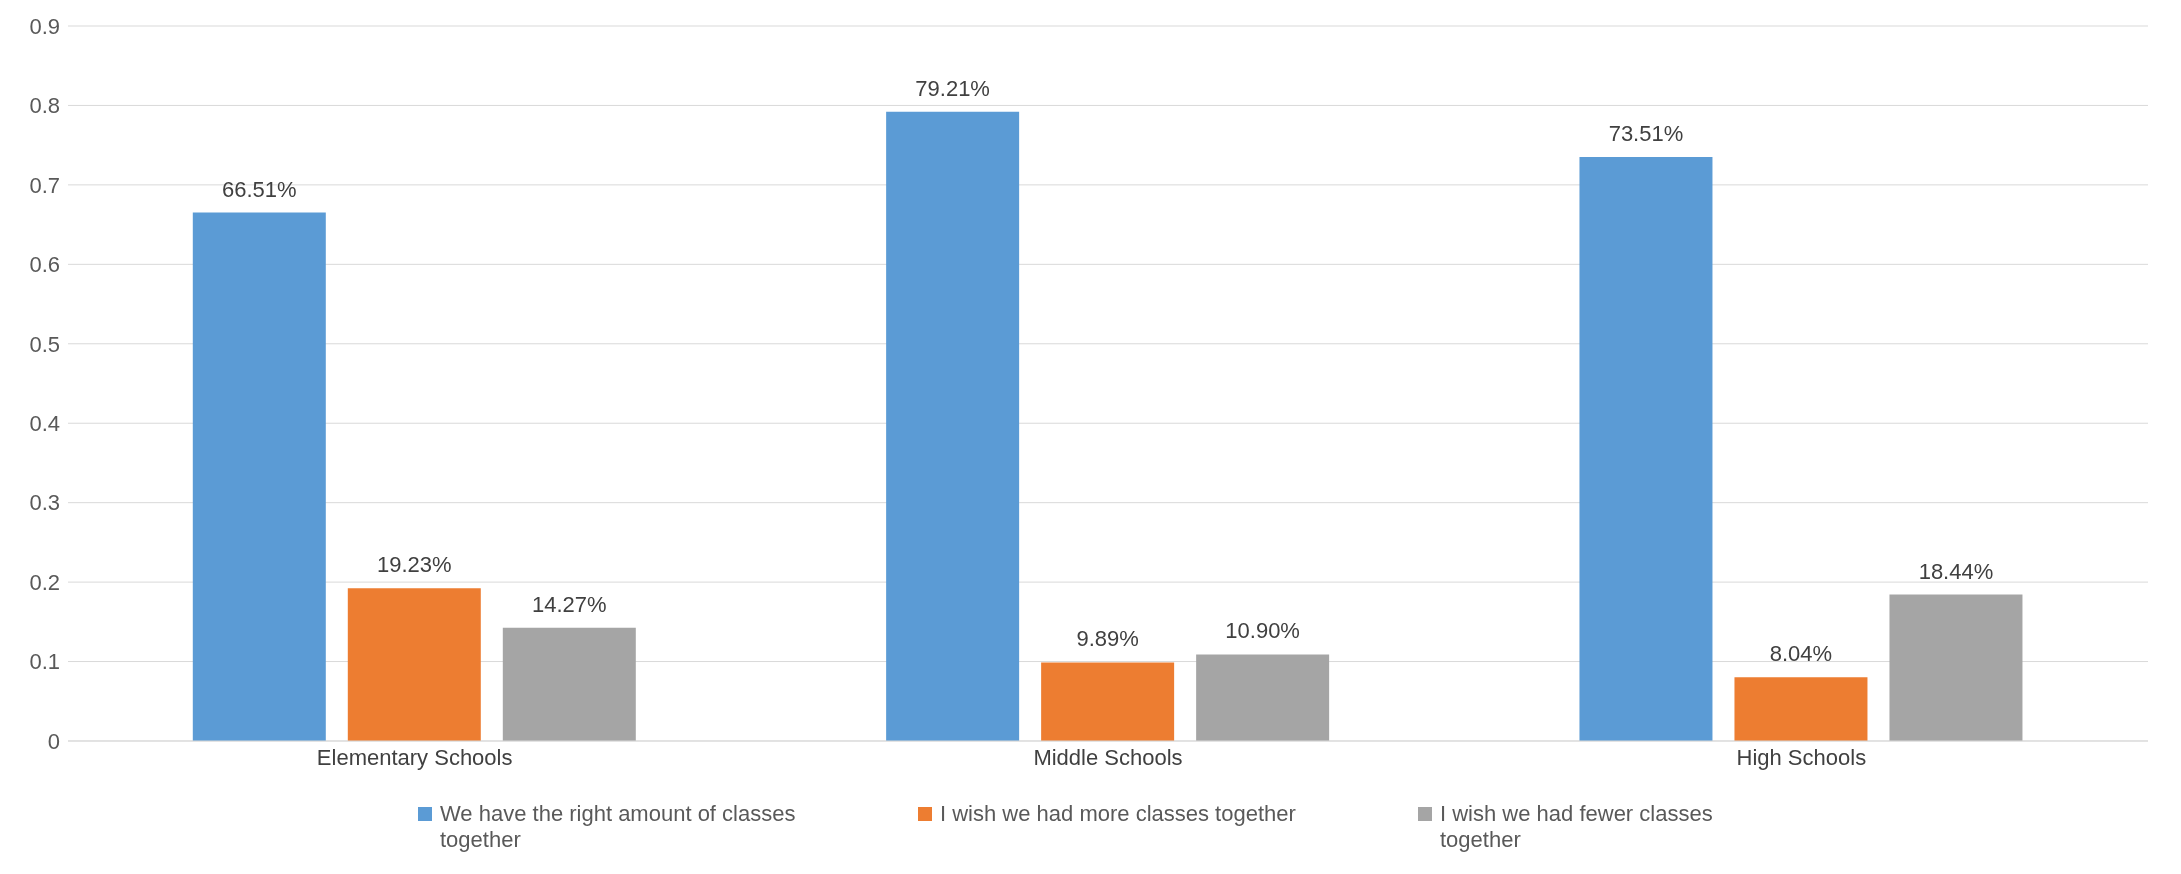  What do you see at coordinates (414, 757) in the screenshot?
I see `x-tick-label: Elementary Schools` at bounding box center [414, 757].